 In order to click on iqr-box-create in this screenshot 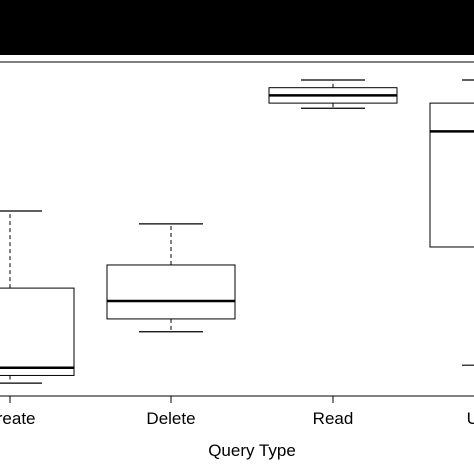, I will do `click(37, 331)`.